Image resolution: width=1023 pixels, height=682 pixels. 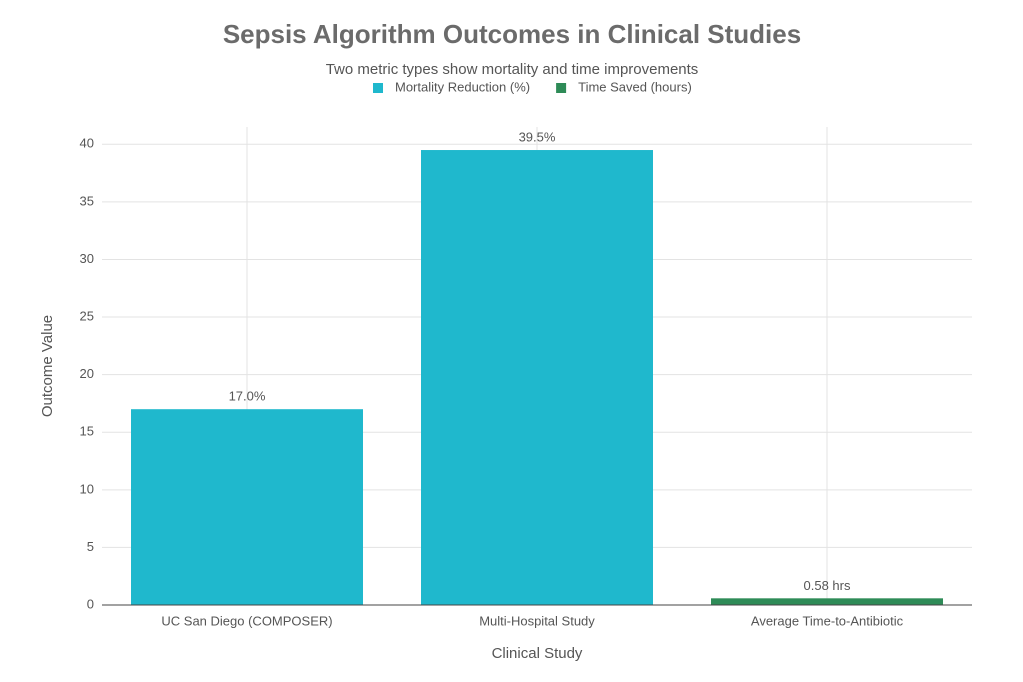 I want to click on legend-label: Time Saved (hours), so click(x=635, y=86).